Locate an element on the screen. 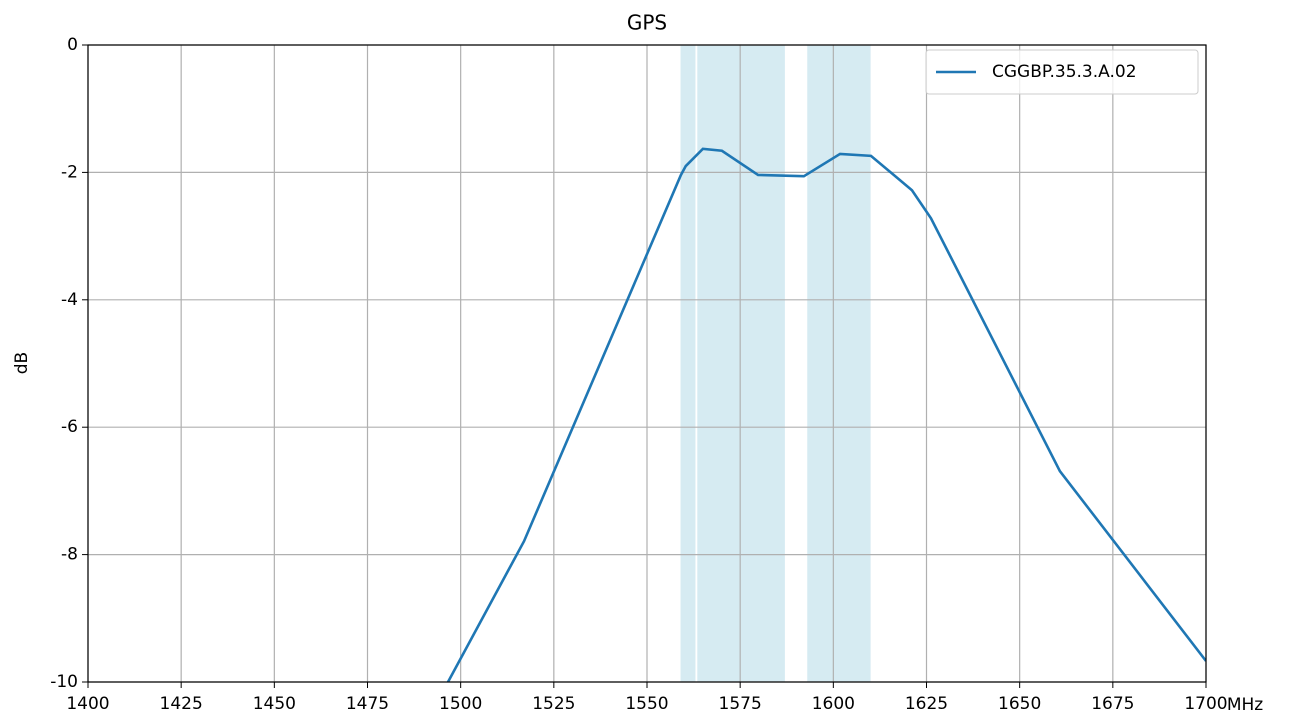 The image size is (1305, 724). x-tick-label: 1675 is located at coordinates (1112, 704).